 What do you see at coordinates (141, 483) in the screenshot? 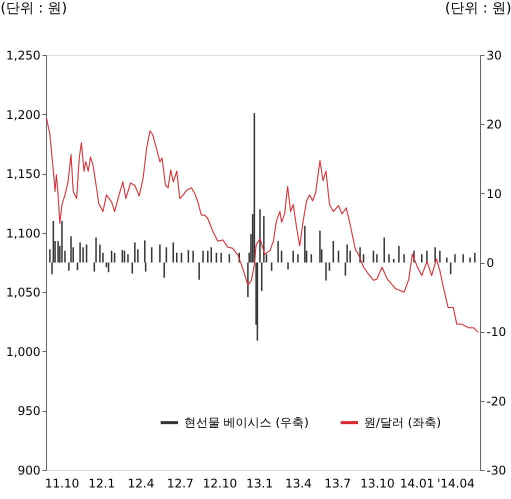
I see `x-tick-label: 12.4` at bounding box center [141, 483].